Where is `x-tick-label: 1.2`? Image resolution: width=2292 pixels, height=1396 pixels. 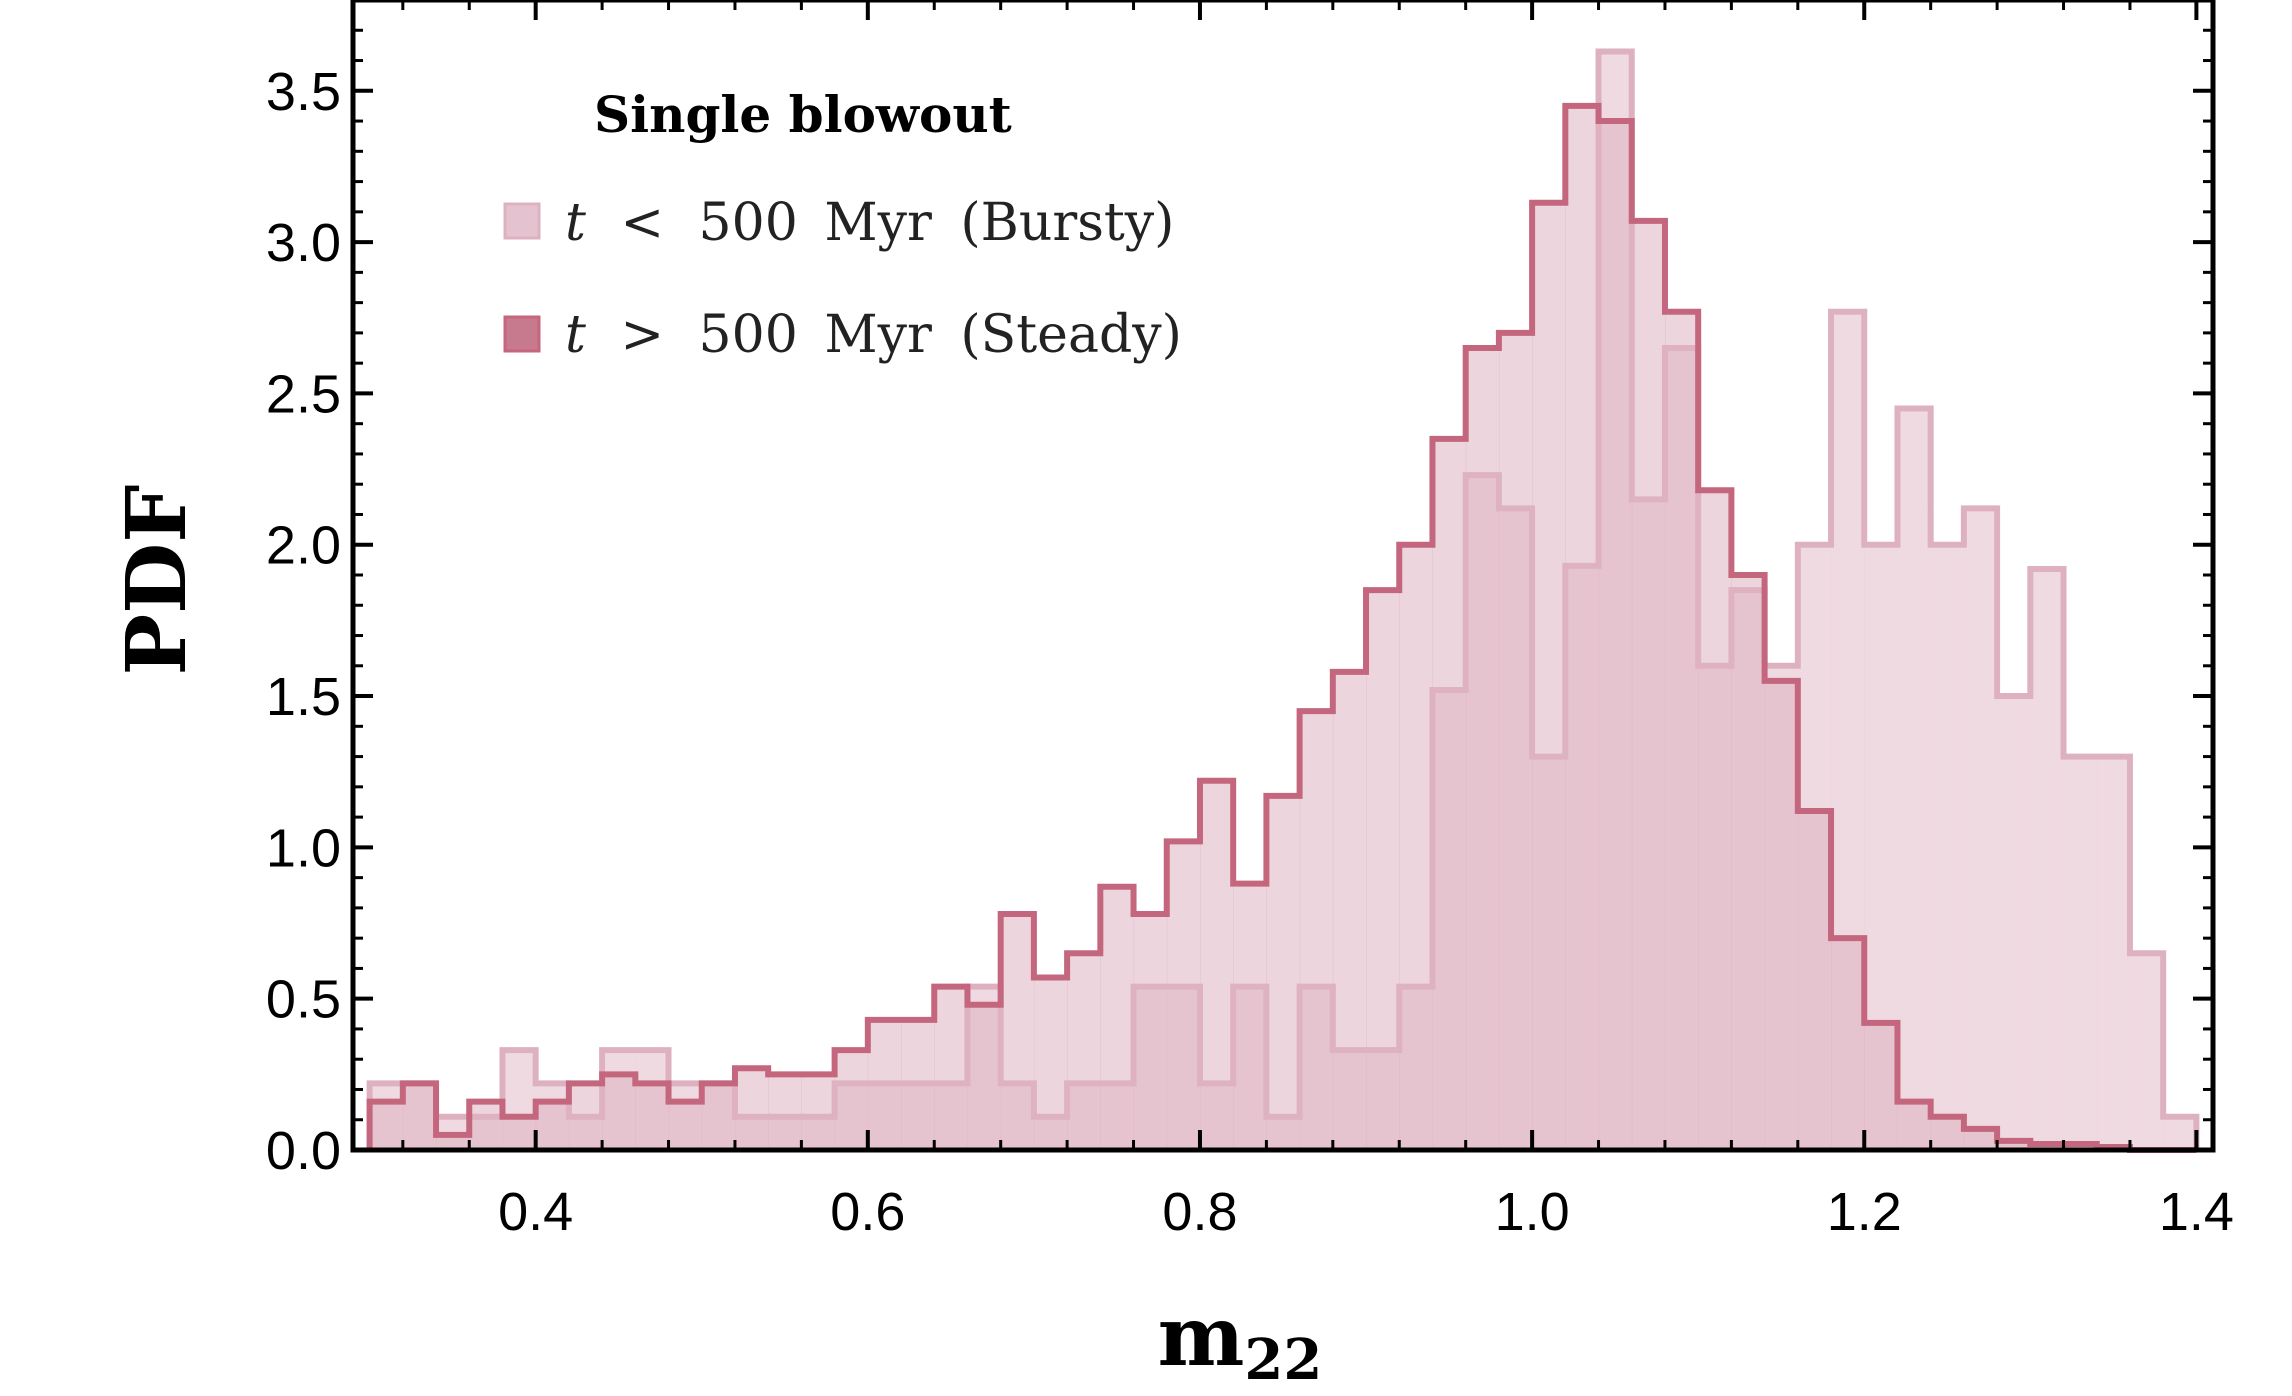 x-tick-label: 1.2 is located at coordinates (1864, 1212).